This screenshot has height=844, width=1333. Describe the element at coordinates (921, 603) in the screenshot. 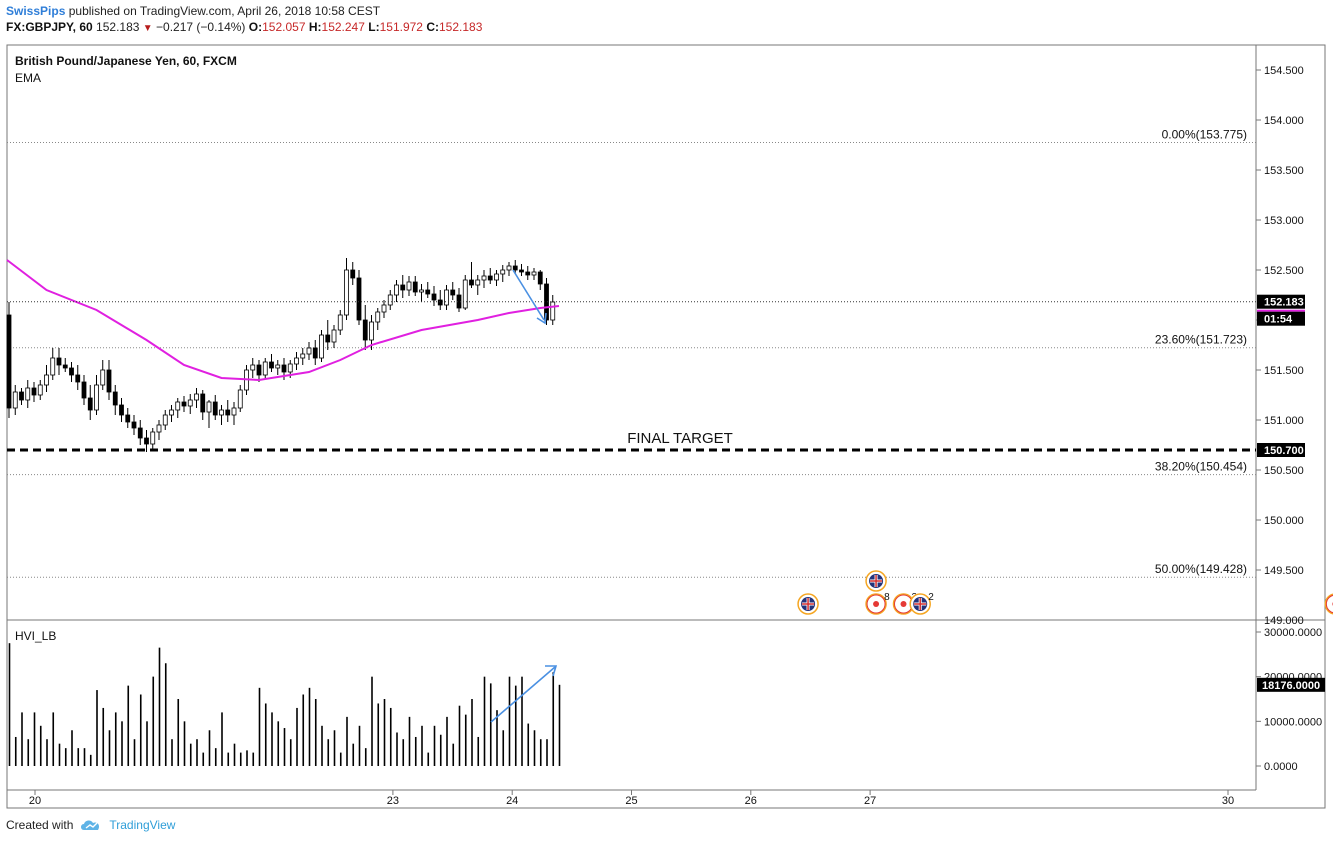

I see `uk-flag-event-icon: 2` at that location.